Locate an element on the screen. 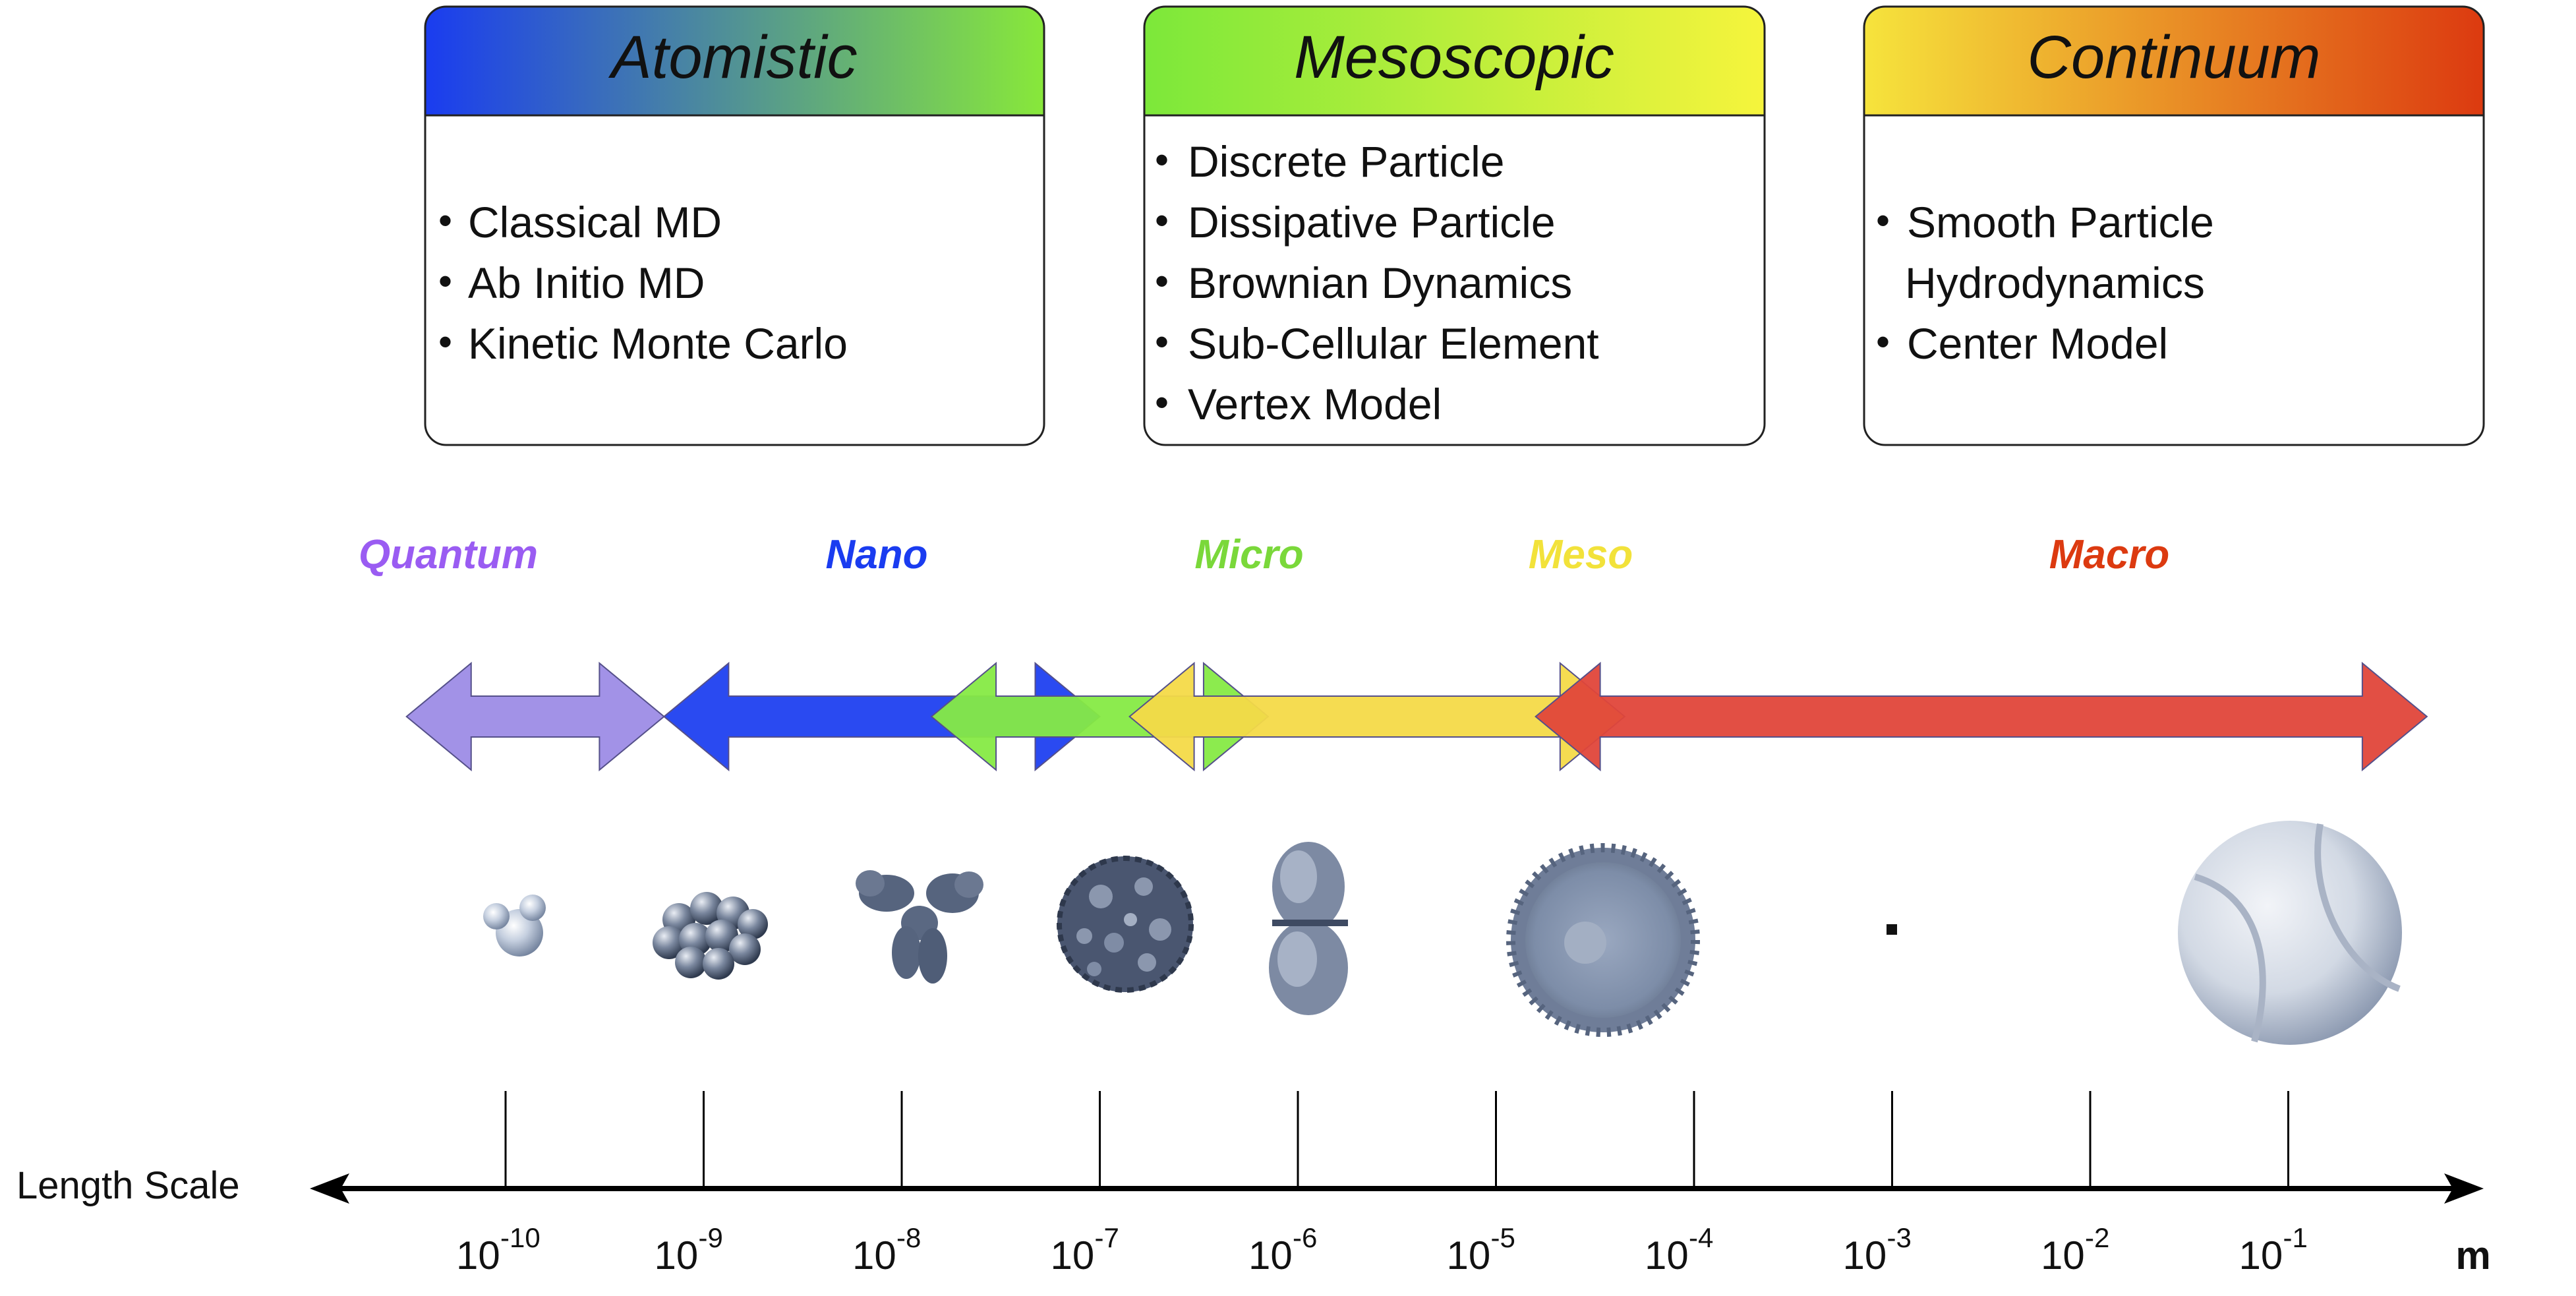 The width and height of the screenshot is (2576, 1296). tick-label: 10 -10 is located at coordinates (499, 1250).